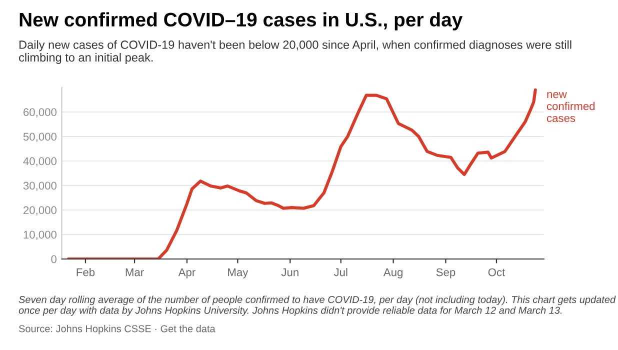  What do you see at coordinates (40, 186) in the screenshot?
I see `y-tick-label: 30,000` at bounding box center [40, 186].